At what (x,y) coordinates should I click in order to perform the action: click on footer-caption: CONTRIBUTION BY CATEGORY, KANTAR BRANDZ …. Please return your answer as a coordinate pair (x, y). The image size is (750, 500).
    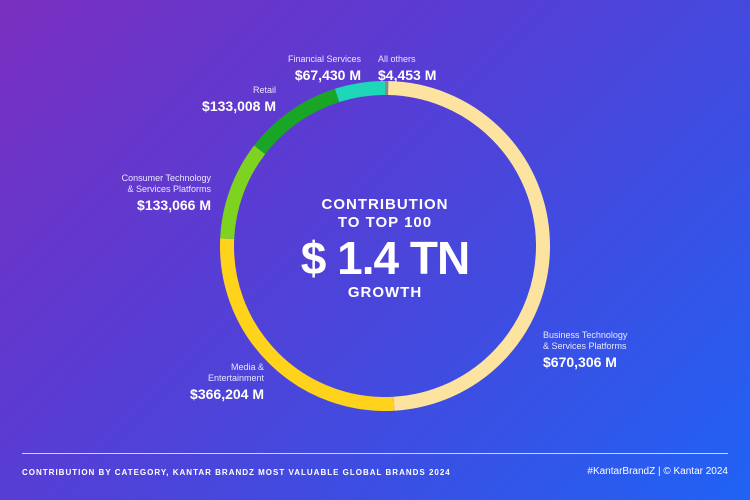
    Looking at the image, I should click on (236, 472).